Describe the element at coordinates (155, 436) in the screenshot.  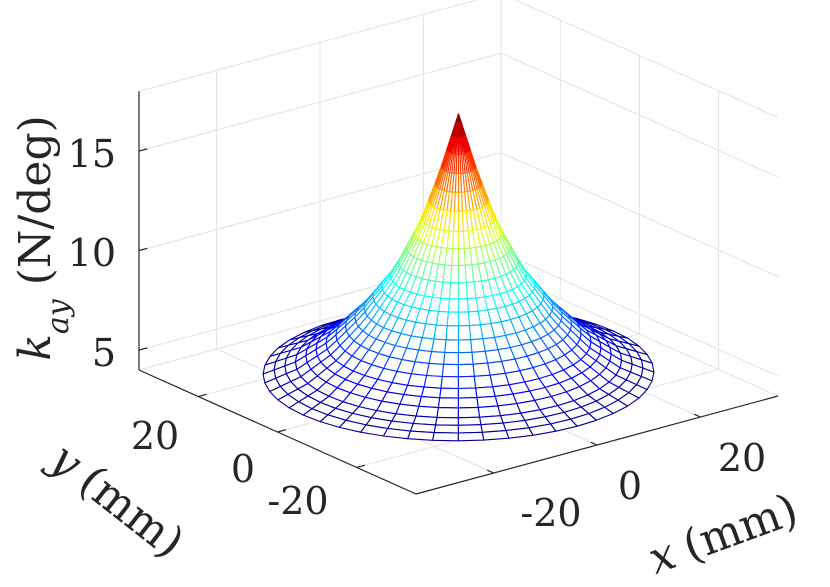
I see `y-tick-label: 20` at that location.